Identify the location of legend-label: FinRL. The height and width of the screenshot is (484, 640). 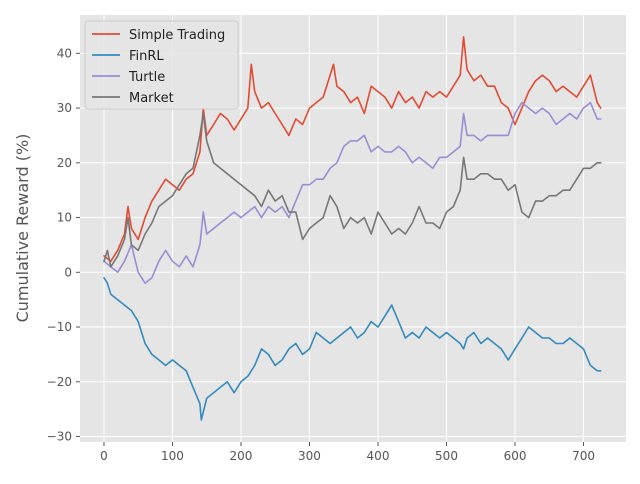
(146, 56).